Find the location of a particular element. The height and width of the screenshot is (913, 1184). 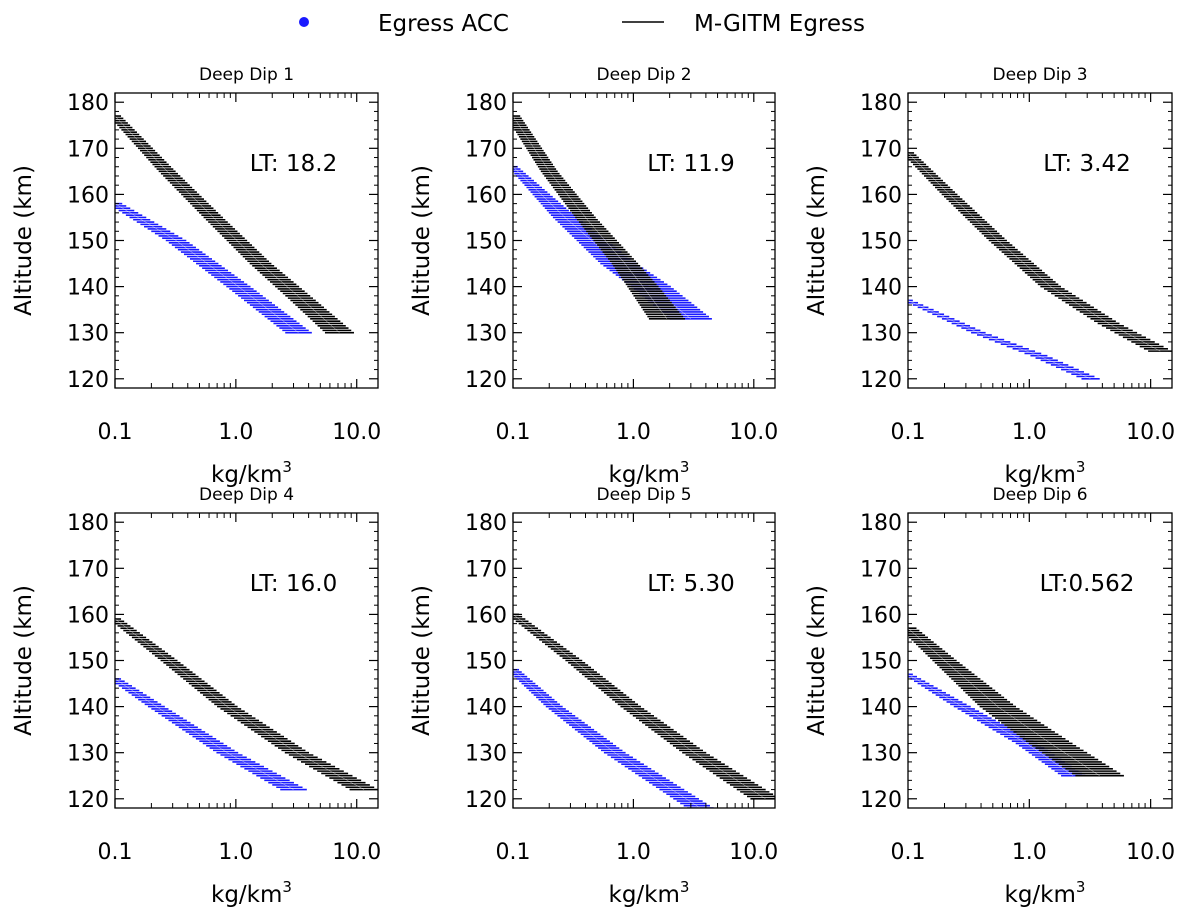

axes-frame is located at coordinates (644, 240).